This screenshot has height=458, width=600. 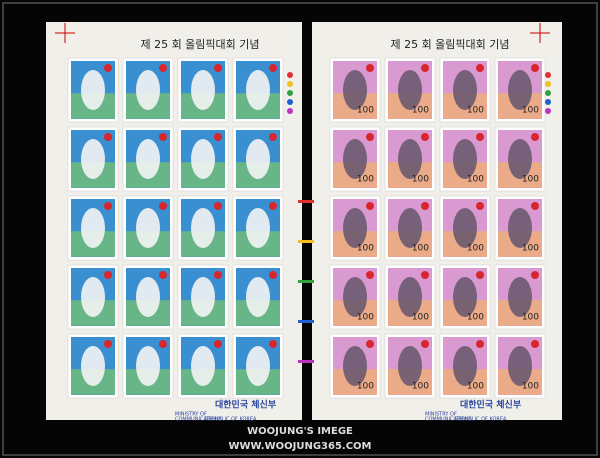 What do you see at coordinates (300, 431) in the screenshot?
I see `watermark-name: WOOJUNG'S IMEGE` at bounding box center [300, 431].